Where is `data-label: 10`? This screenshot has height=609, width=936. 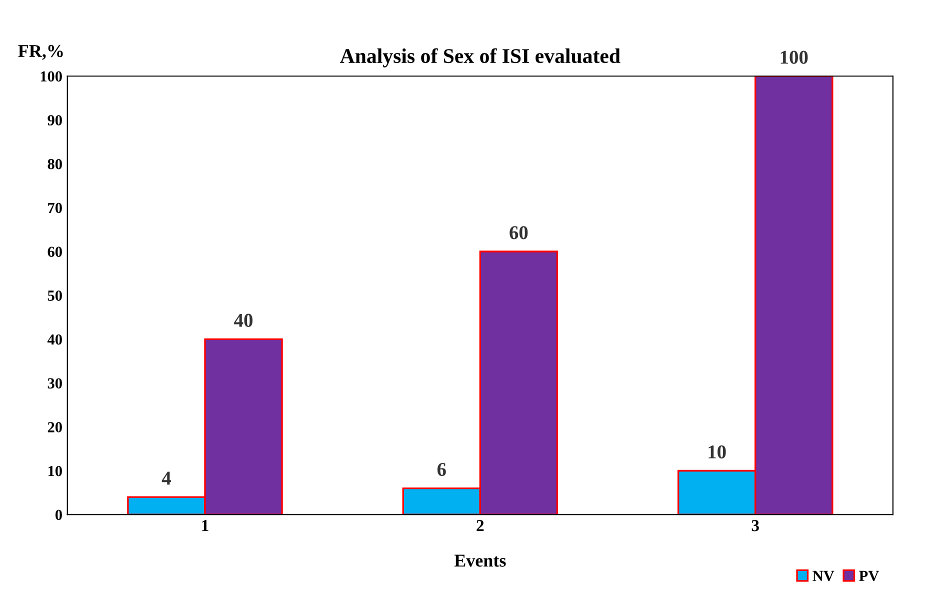 data-label: 10 is located at coordinates (717, 451).